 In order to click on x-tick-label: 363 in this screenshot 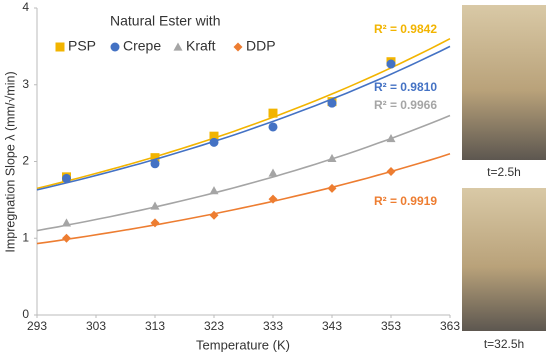, I will do `click(450, 326)`.